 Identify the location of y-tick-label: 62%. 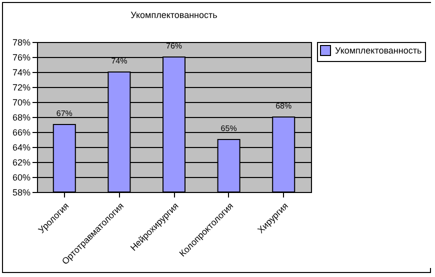
(21, 163).